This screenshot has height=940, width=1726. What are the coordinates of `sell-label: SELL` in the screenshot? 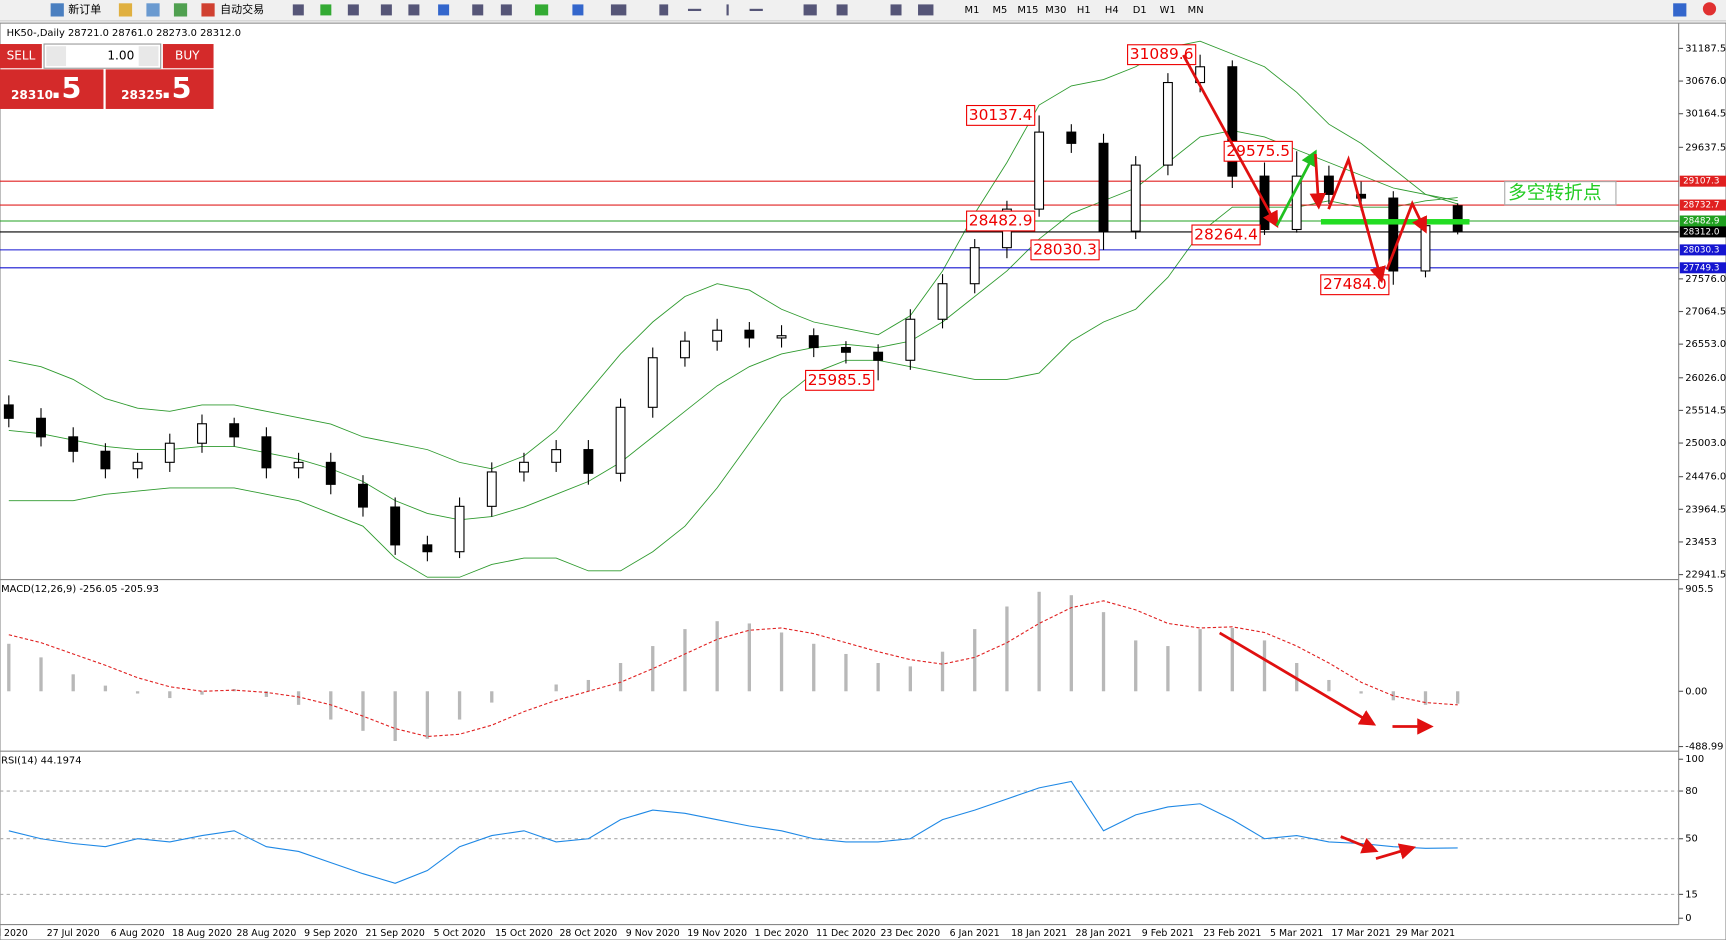 It's located at (21, 56).